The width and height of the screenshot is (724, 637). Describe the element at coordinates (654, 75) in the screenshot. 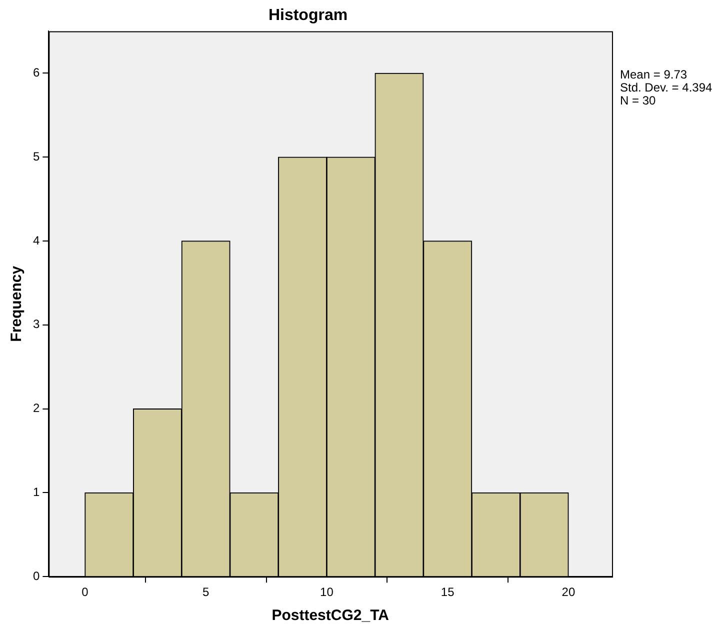

I see `text: Mean = 9.73` at that location.